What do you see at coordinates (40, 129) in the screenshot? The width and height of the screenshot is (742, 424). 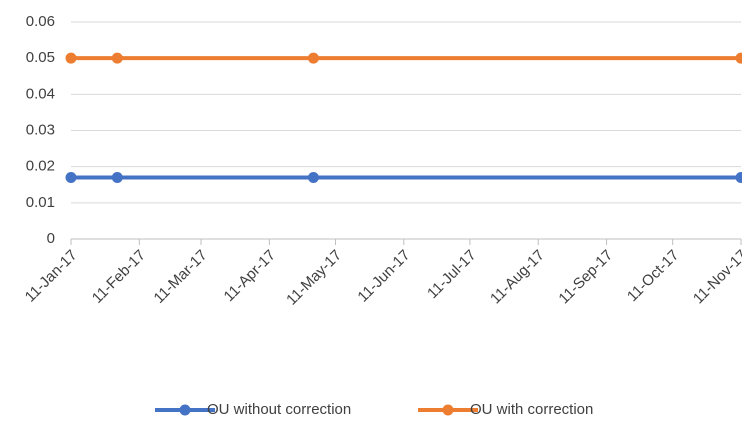 I see `y-tick-label: 0.03` at bounding box center [40, 129].